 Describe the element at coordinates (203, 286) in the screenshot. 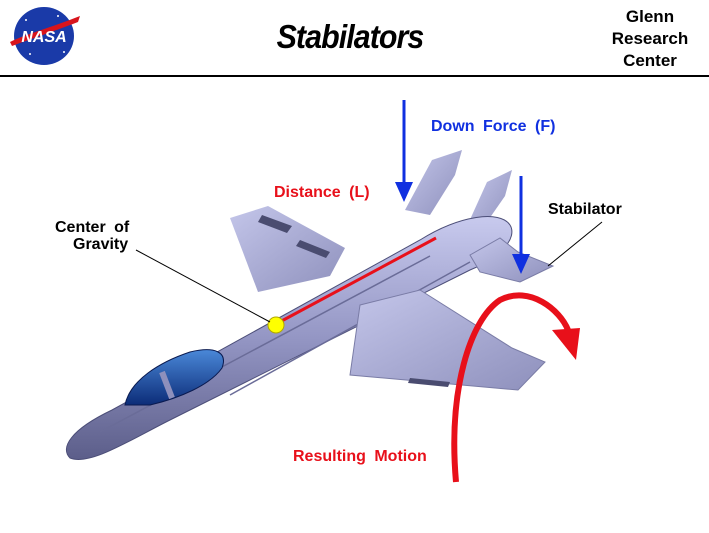

I see `cg-leader-line` at that location.